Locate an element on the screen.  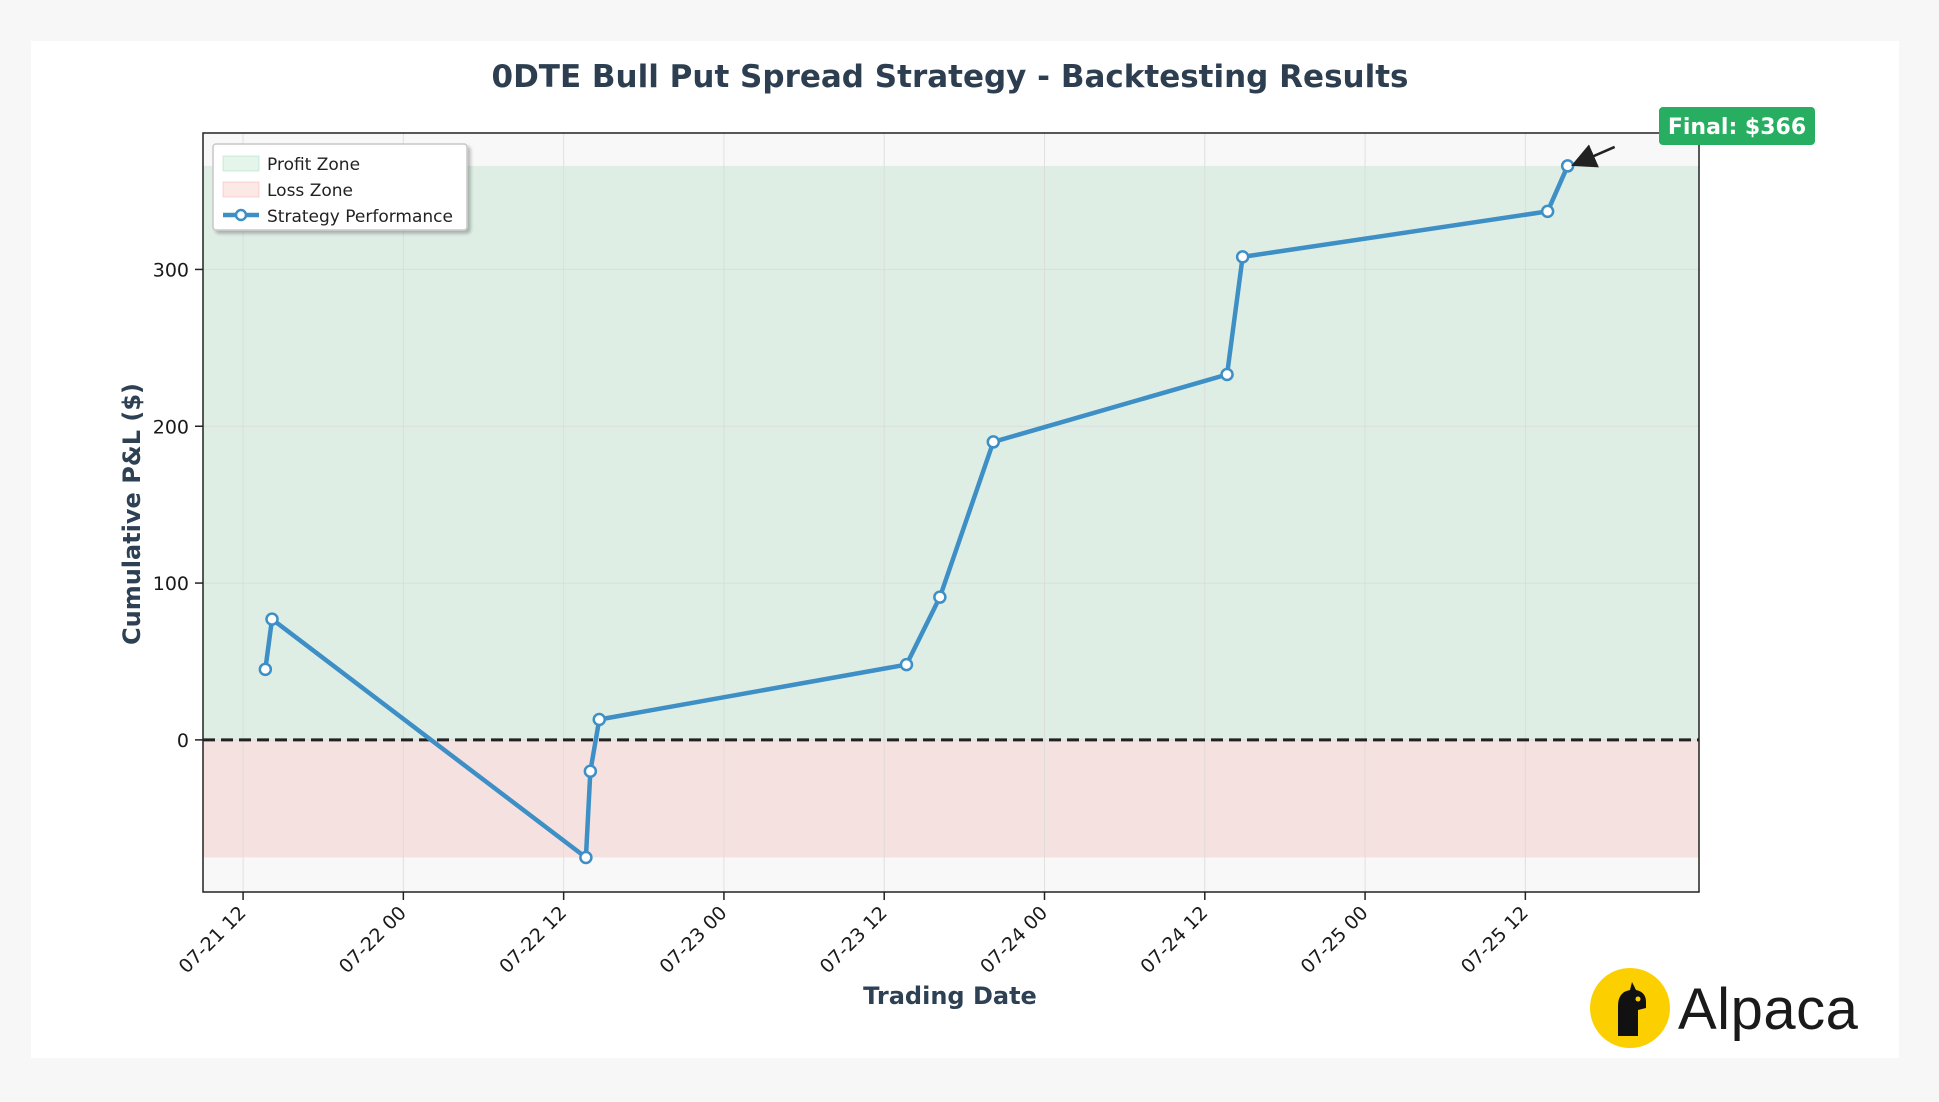
final-annotation: Final: $366 is located at coordinates (1693, 137).